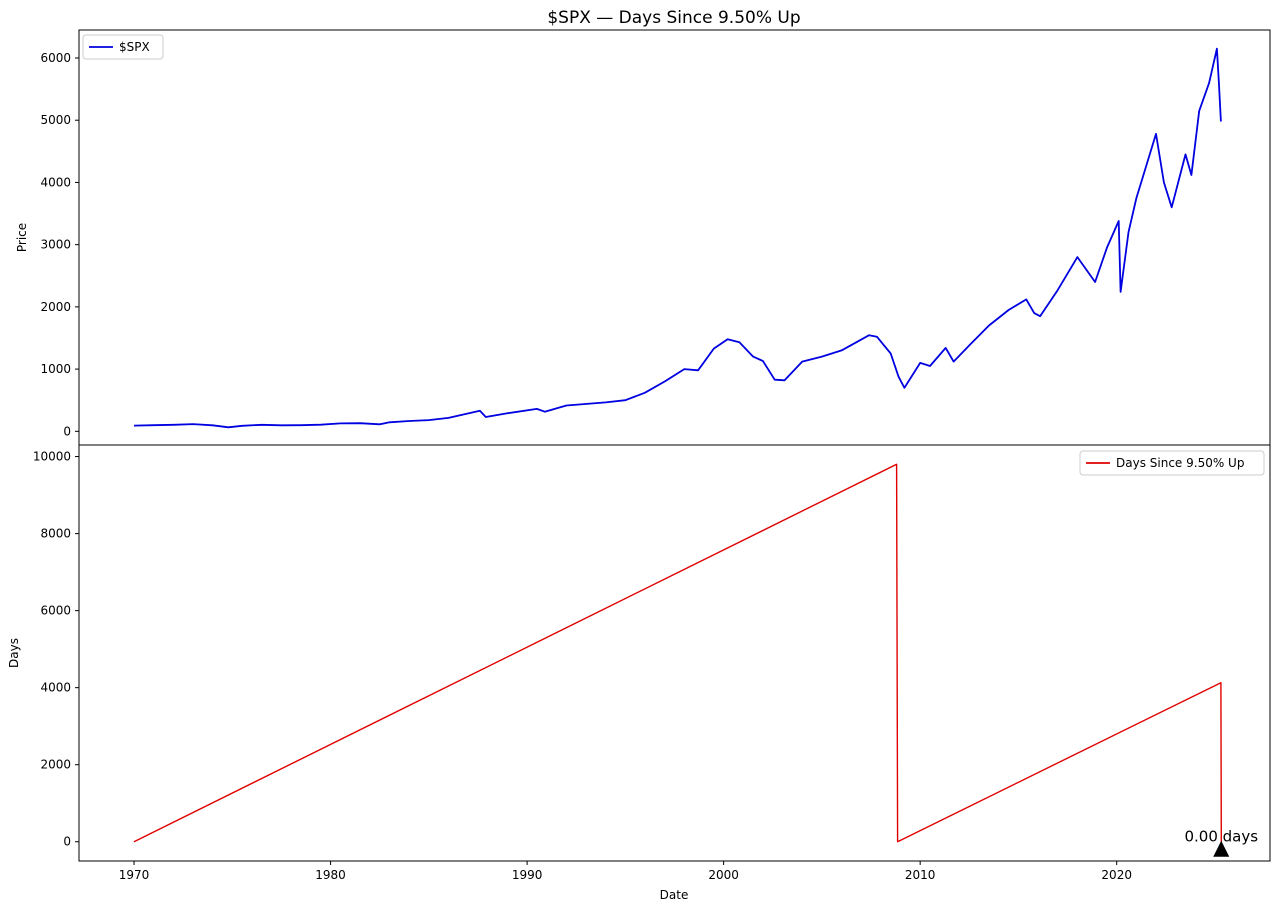 The image size is (1280, 910). What do you see at coordinates (1116, 875) in the screenshot?
I see `x-tick-label: 2020` at bounding box center [1116, 875].